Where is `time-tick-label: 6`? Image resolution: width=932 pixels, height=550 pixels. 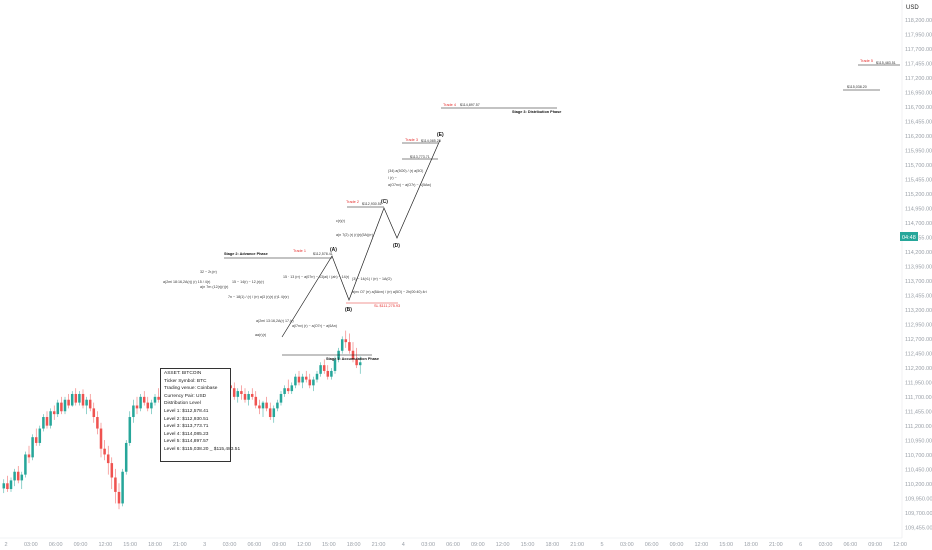 time-tick-label: 6 is located at coordinates (800, 545).